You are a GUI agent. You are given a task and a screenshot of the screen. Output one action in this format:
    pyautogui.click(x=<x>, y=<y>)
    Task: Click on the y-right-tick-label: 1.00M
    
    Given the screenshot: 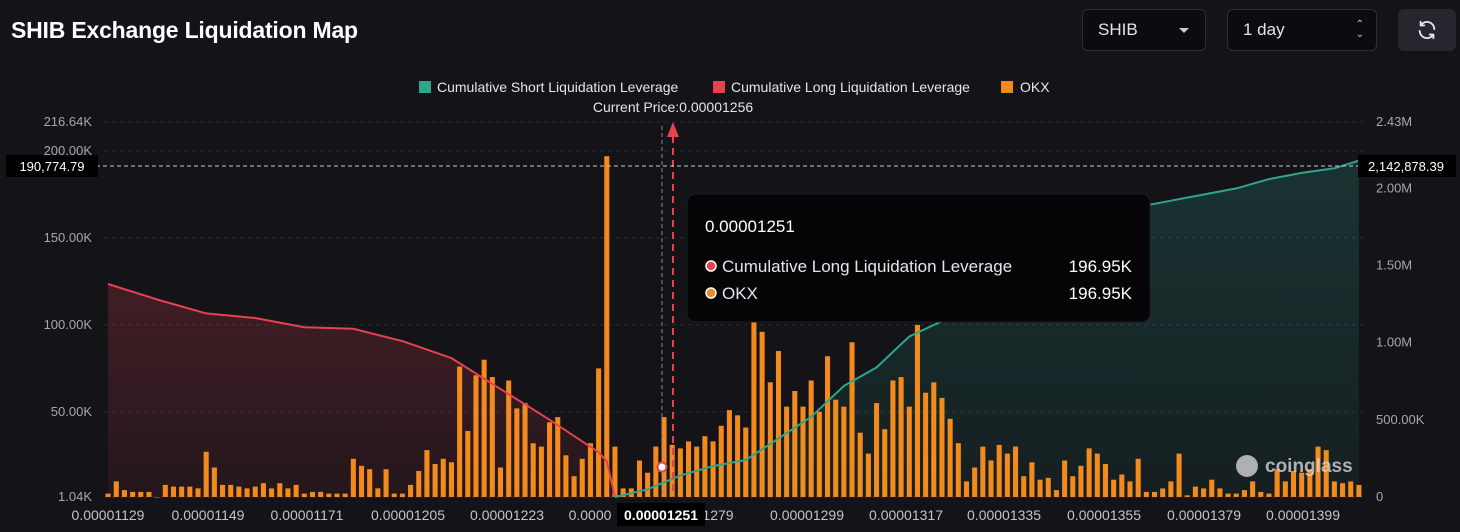 What is the action you would take?
    pyautogui.click(x=1394, y=342)
    